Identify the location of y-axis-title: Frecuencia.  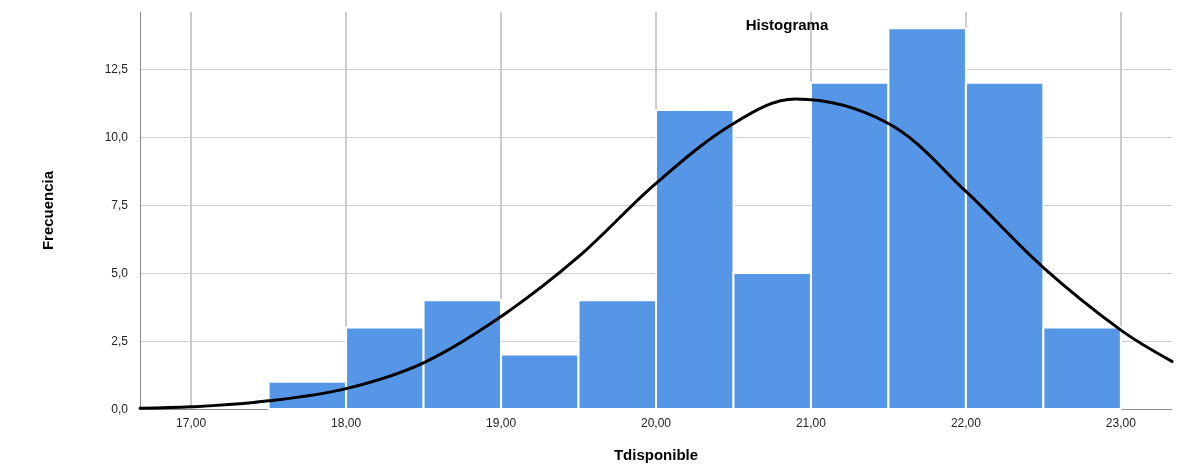
(47, 210).